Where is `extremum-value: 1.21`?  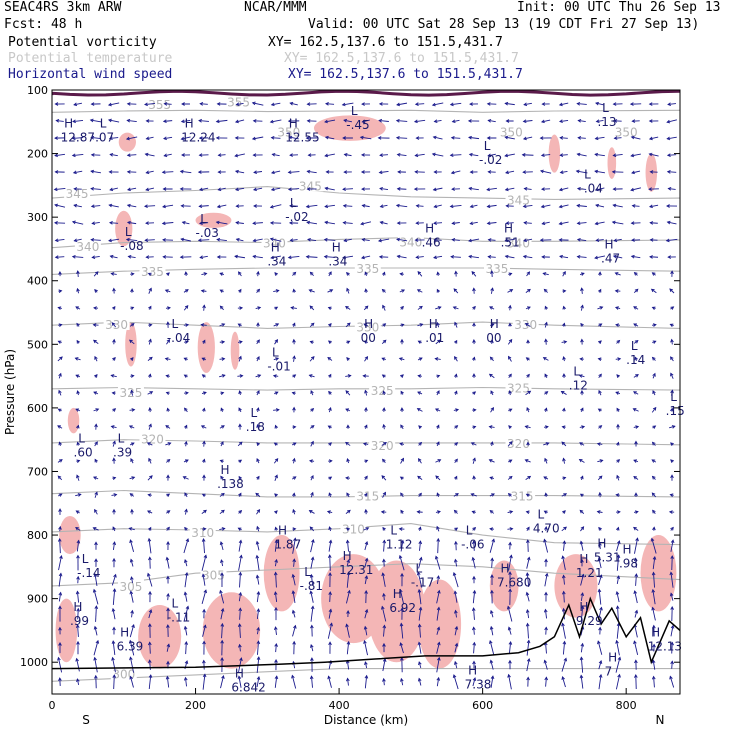
extremum-value: 1.21 is located at coordinates (589, 573).